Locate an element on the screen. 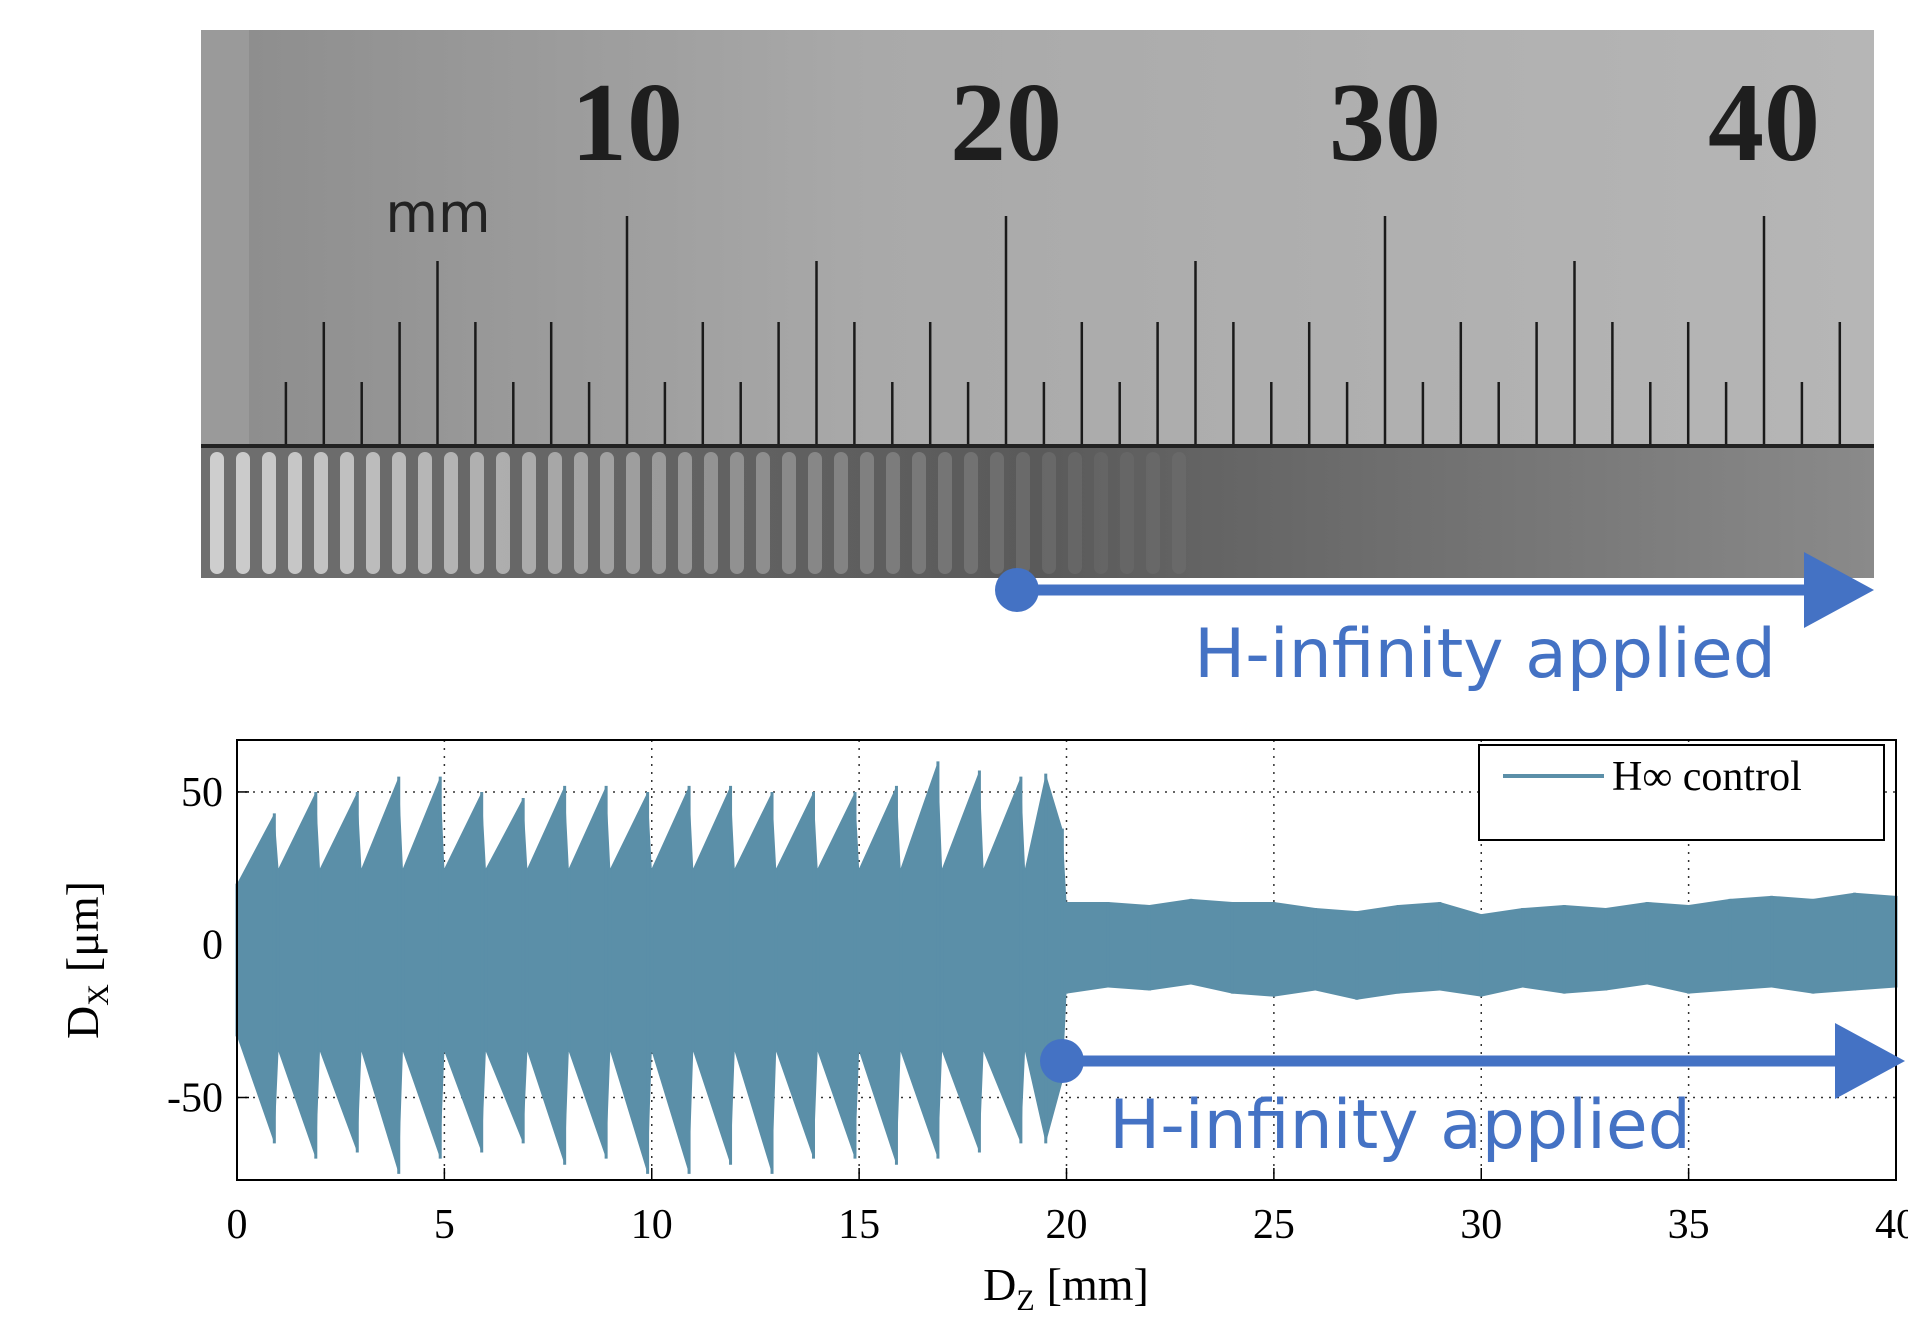 The image size is (1908, 1321). photo-arrow-head is located at coordinates (1839, 590).